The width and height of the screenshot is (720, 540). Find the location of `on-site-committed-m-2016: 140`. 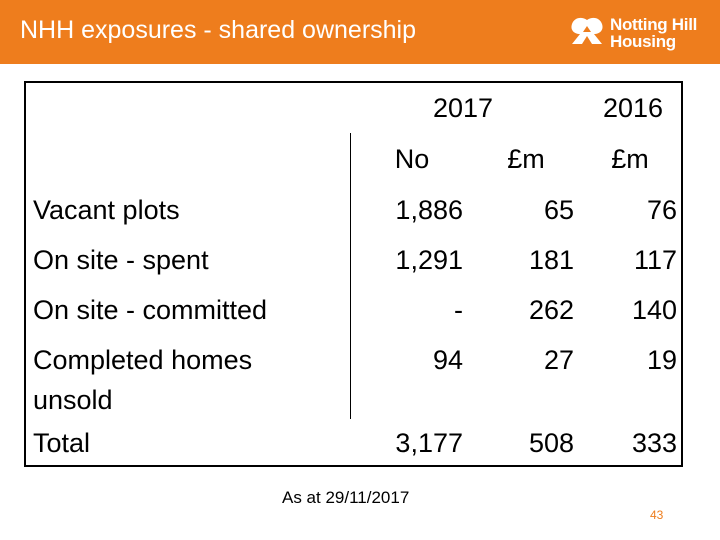

on-site-committed-m-2016: 140 is located at coordinates (654, 310).